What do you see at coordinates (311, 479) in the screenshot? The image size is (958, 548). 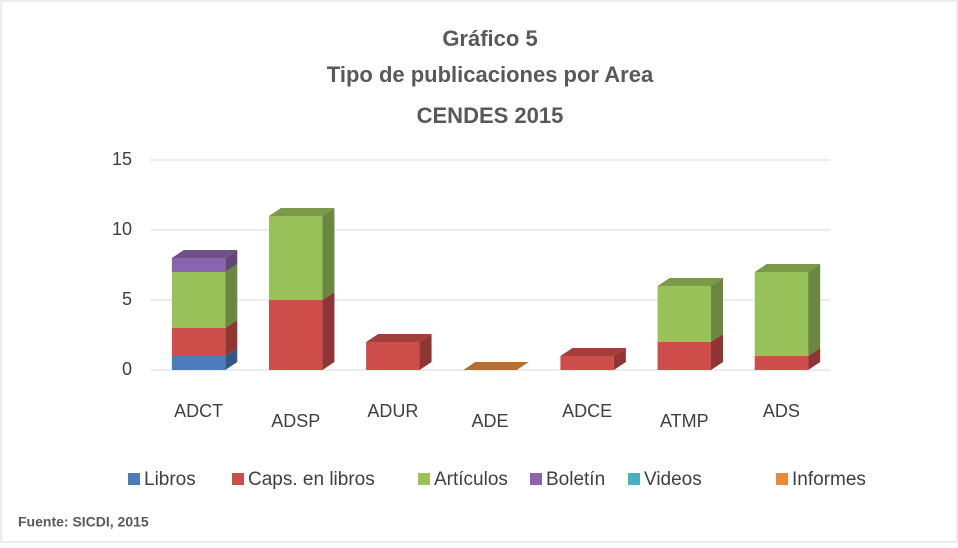 I see `legend-label: Caps. en libros` at bounding box center [311, 479].